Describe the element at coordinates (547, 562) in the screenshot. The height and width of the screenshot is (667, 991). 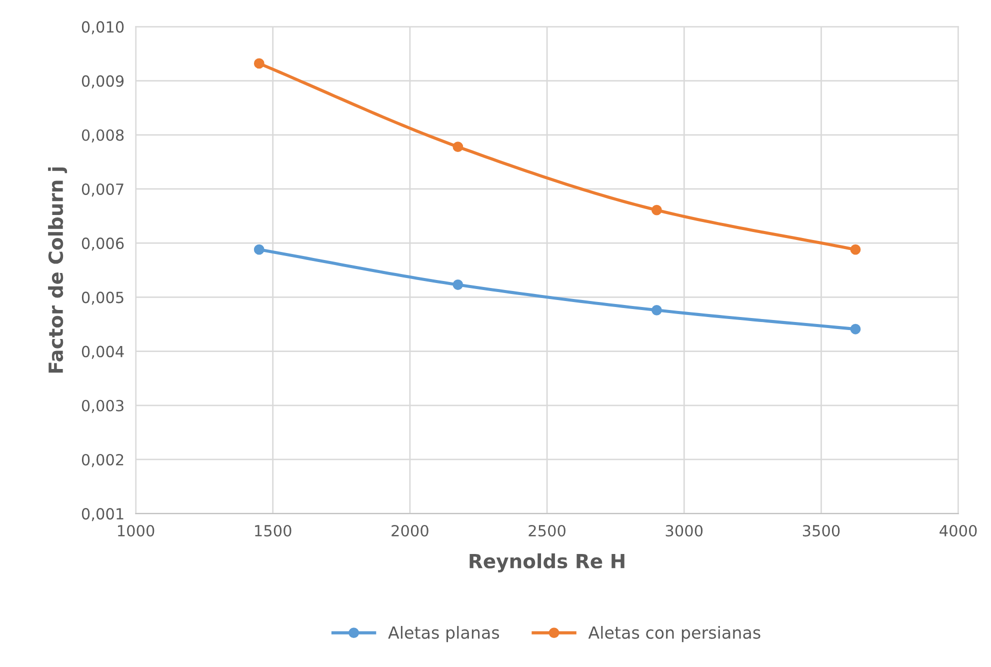
I see `x-axis-title: Reynolds Re H` at that location.